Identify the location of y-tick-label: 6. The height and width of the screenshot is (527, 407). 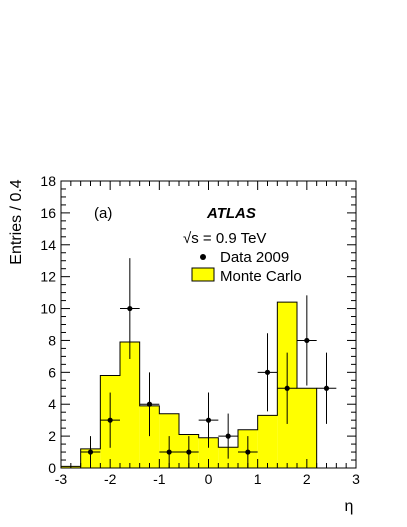
(52, 372).